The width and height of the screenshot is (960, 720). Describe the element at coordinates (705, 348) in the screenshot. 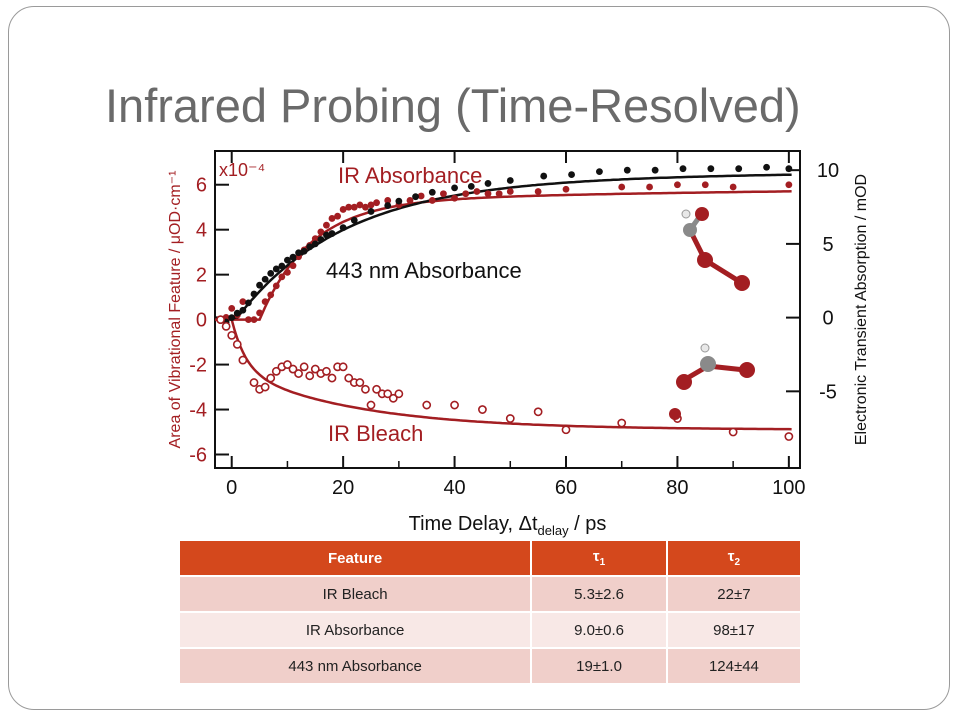

I see `hydrogen-atom` at that location.